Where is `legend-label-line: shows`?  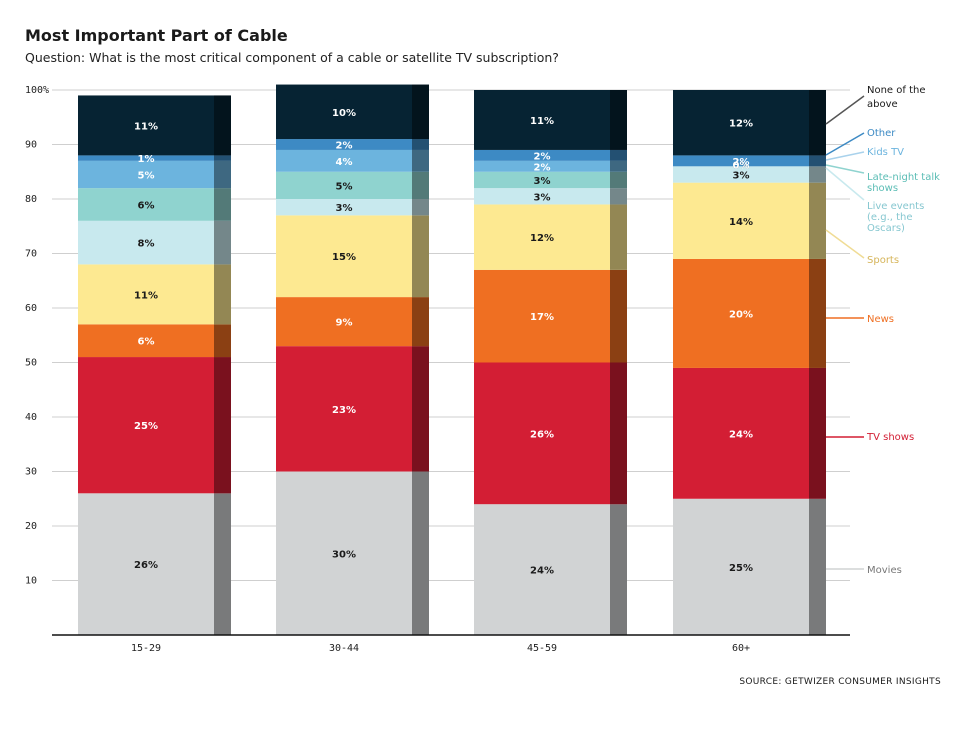
legend-label-line: shows is located at coordinates (882, 188).